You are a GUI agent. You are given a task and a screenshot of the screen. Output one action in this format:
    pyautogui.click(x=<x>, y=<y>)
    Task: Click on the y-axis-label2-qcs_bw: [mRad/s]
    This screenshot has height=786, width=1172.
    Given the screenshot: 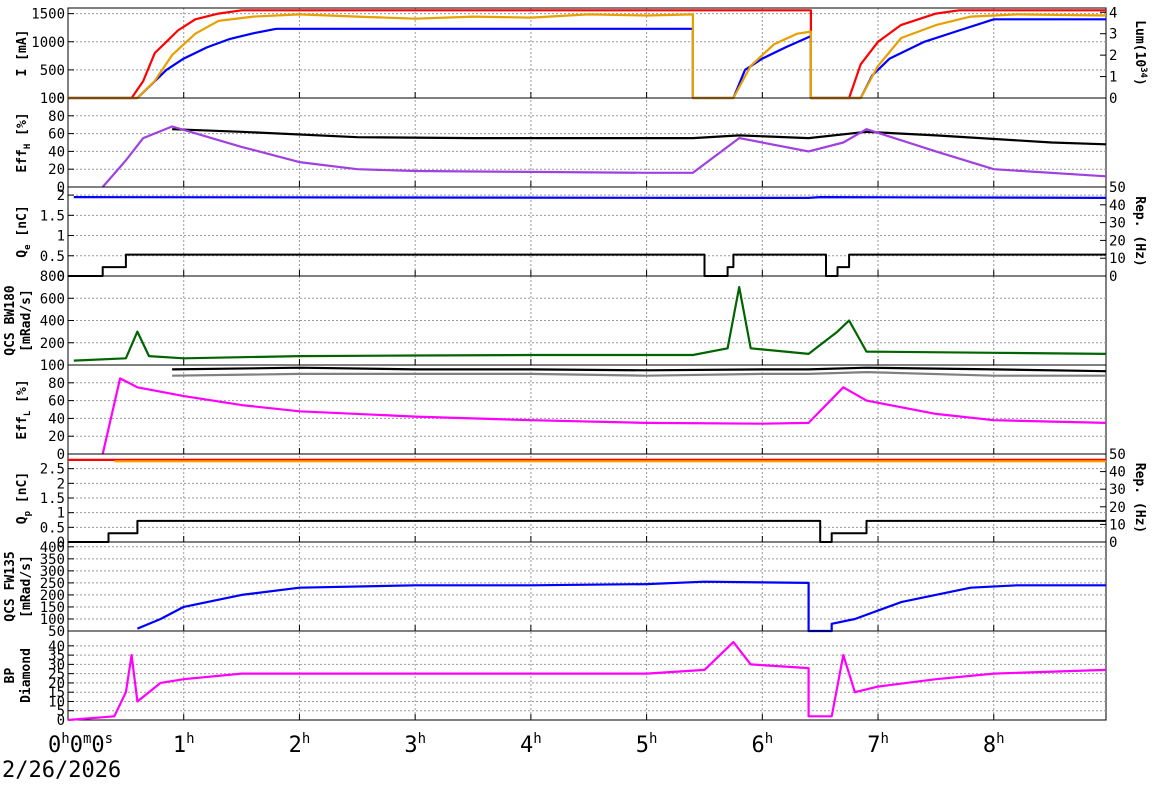 What is the action you would take?
    pyautogui.click(x=26, y=320)
    